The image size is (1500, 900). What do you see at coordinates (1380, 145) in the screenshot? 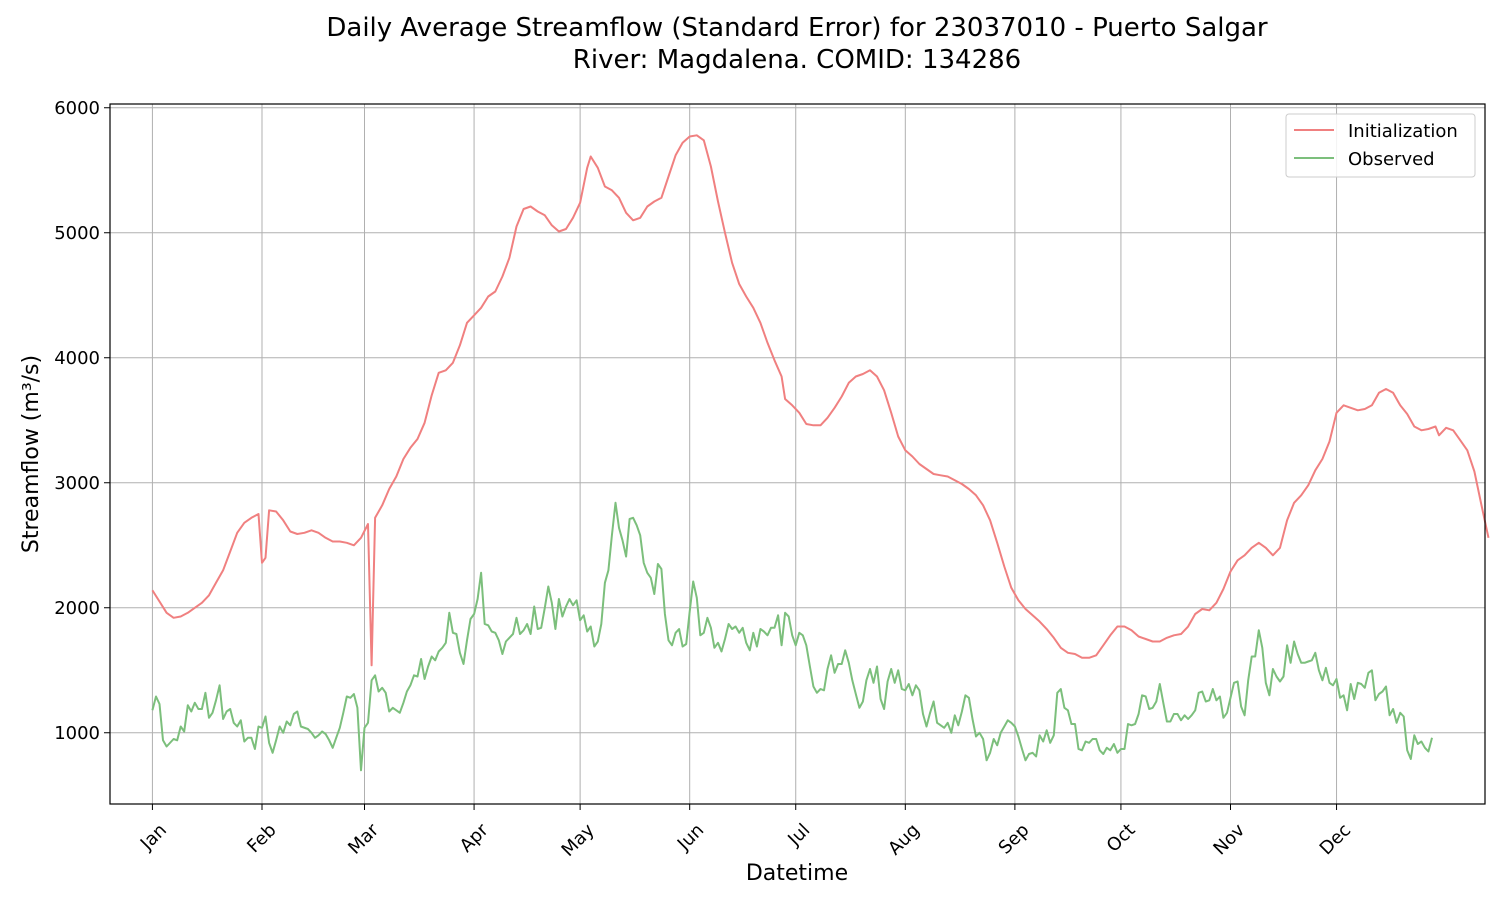
I see `legend: Initialization Observed` at bounding box center [1380, 145].